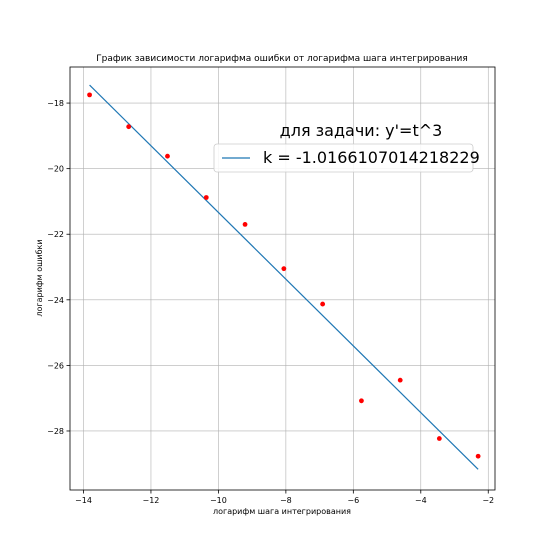 The width and height of the screenshot is (550, 550). What do you see at coordinates (39, 277) in the screenshot?
I see `y-axis-label: логарифм ошибки` at bounding box center [39, 277].